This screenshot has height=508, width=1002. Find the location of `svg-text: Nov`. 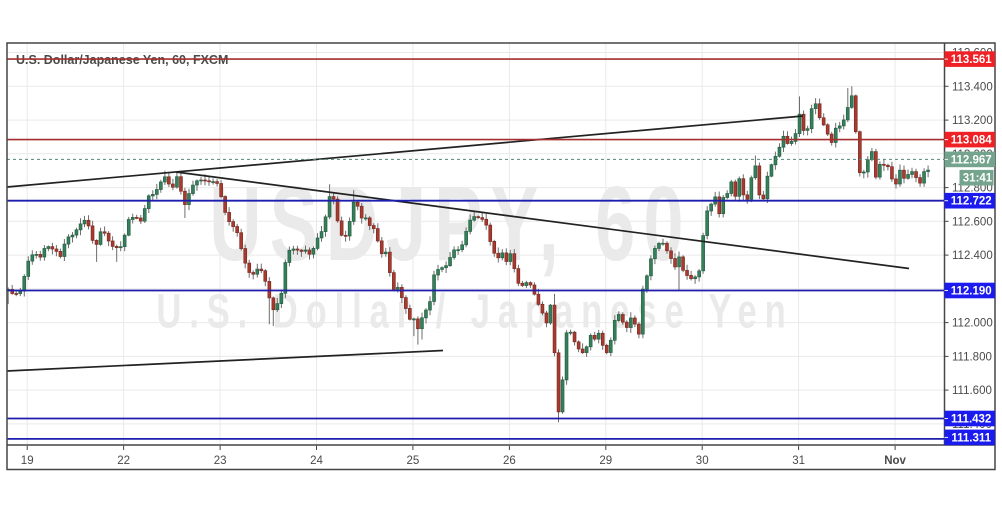

svg-text: Nov is located at coordinates (895, 461).